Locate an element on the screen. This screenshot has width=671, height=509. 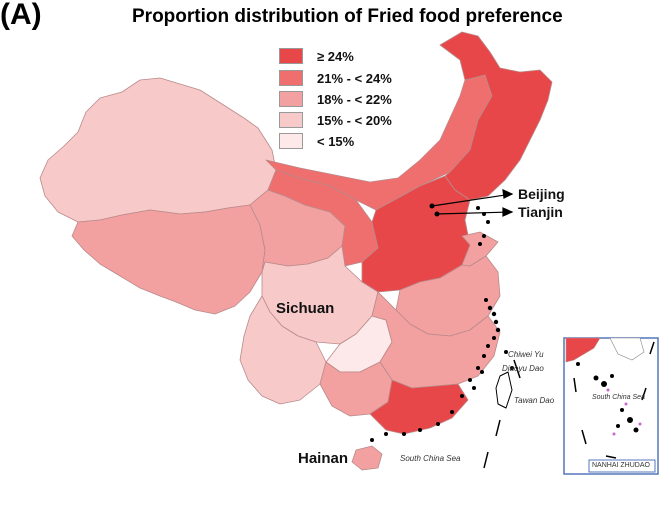
region-hainan is located at coordinates (367, 458).